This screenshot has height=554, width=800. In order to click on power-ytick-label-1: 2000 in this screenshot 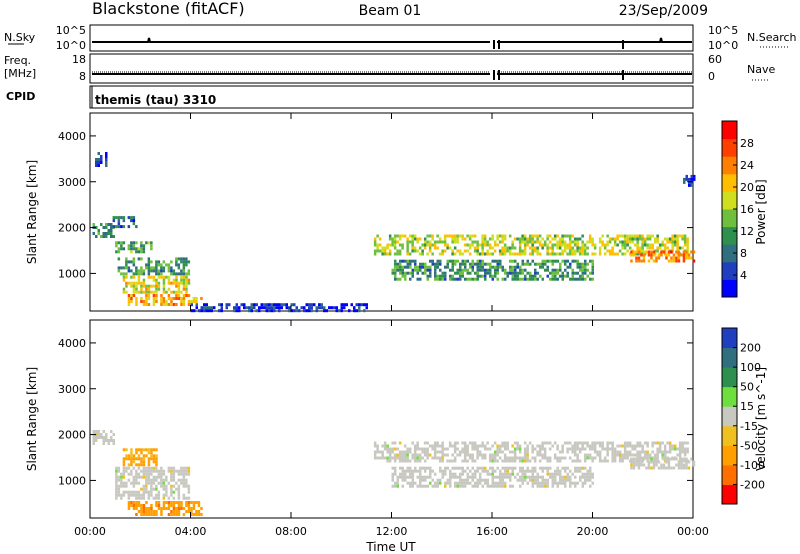, I will do `click(72, 228)`.